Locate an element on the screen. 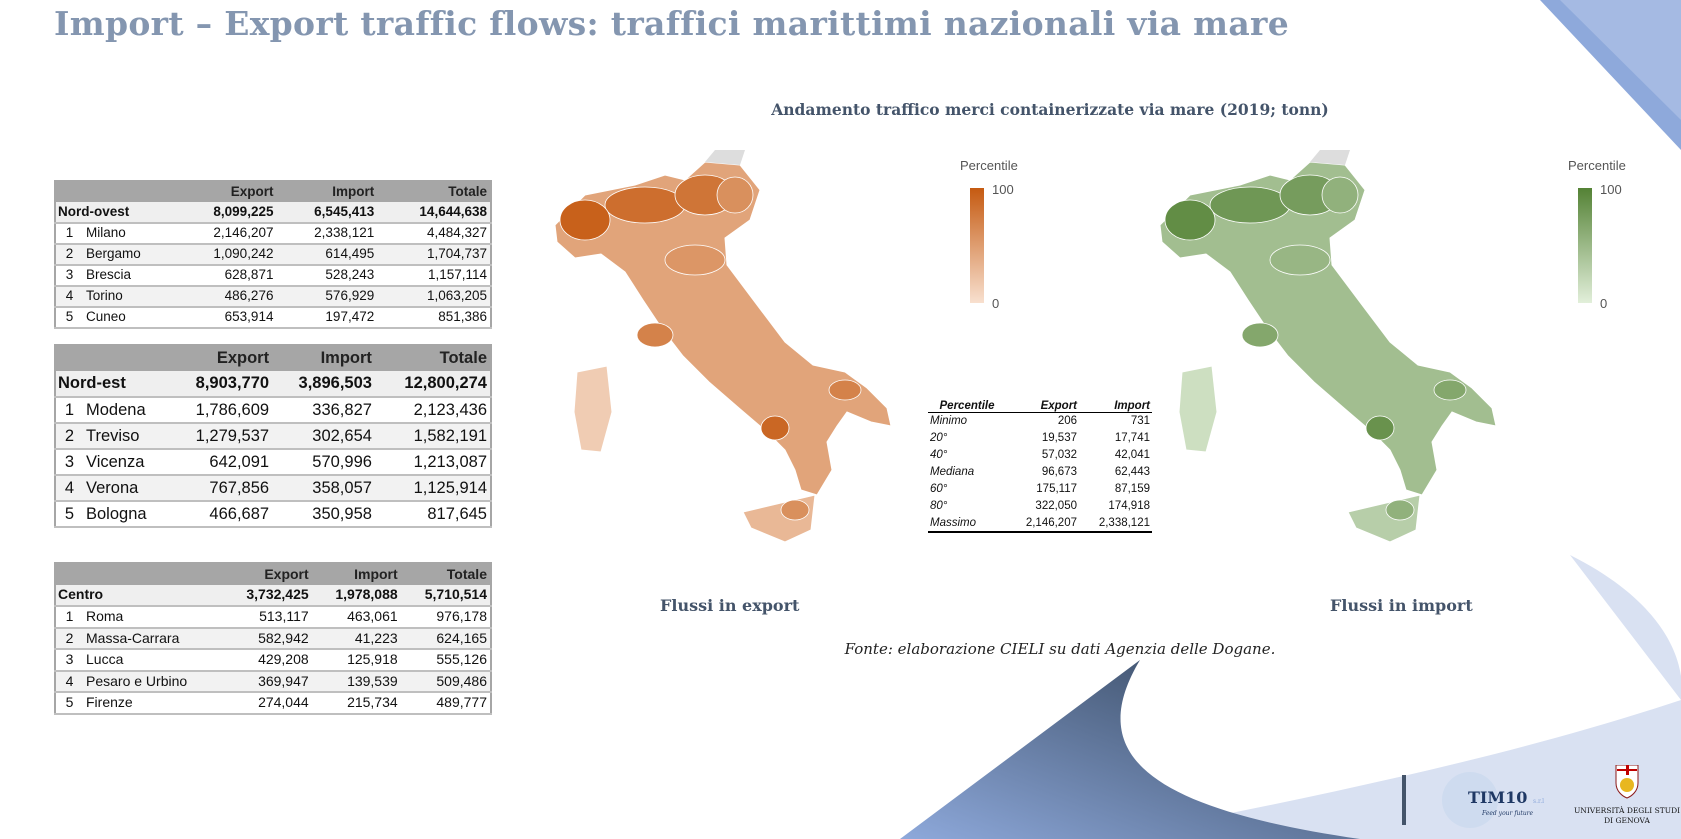 The width and height of the screenshot is (1681, 839). cell-total: 1,063,205 is located at coordinates (434, 297).